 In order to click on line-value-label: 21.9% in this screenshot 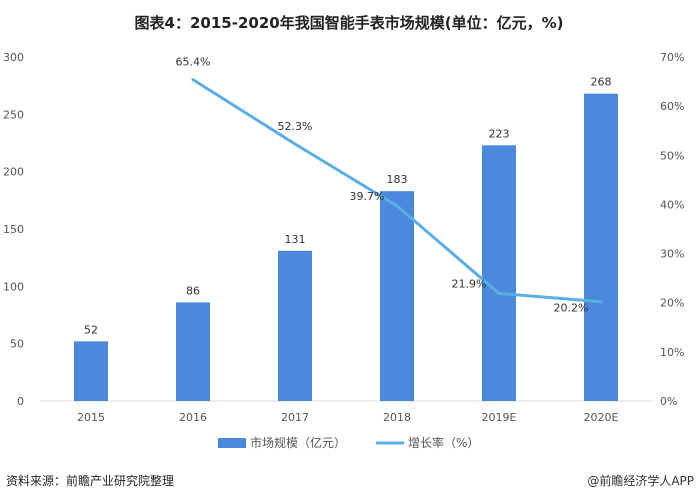, I will do `click(469, 283)`.